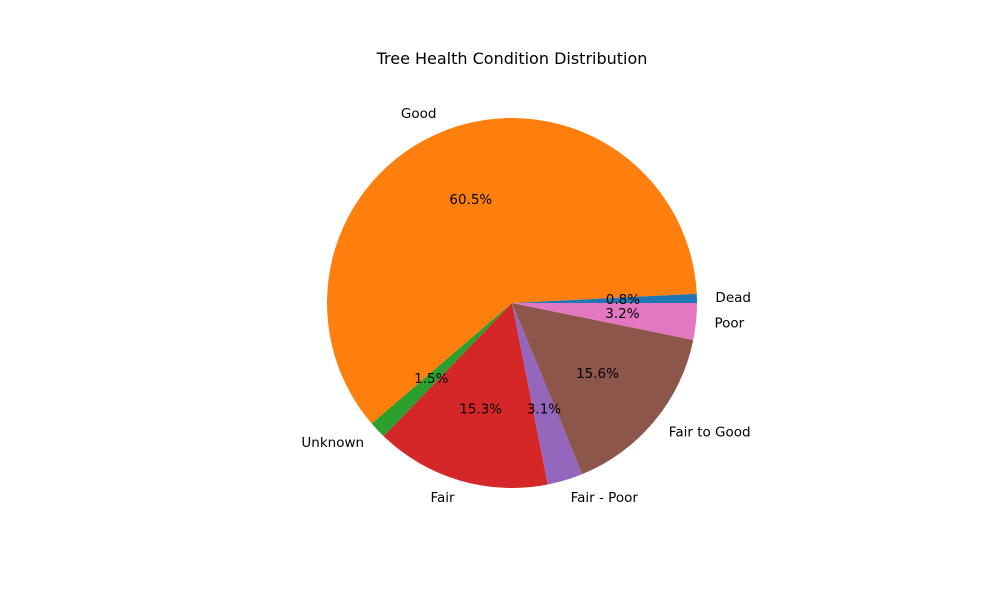 This screenshot has width=1000, height=600. I want to click on slice-label-dead: Dead, so click(733, 298).